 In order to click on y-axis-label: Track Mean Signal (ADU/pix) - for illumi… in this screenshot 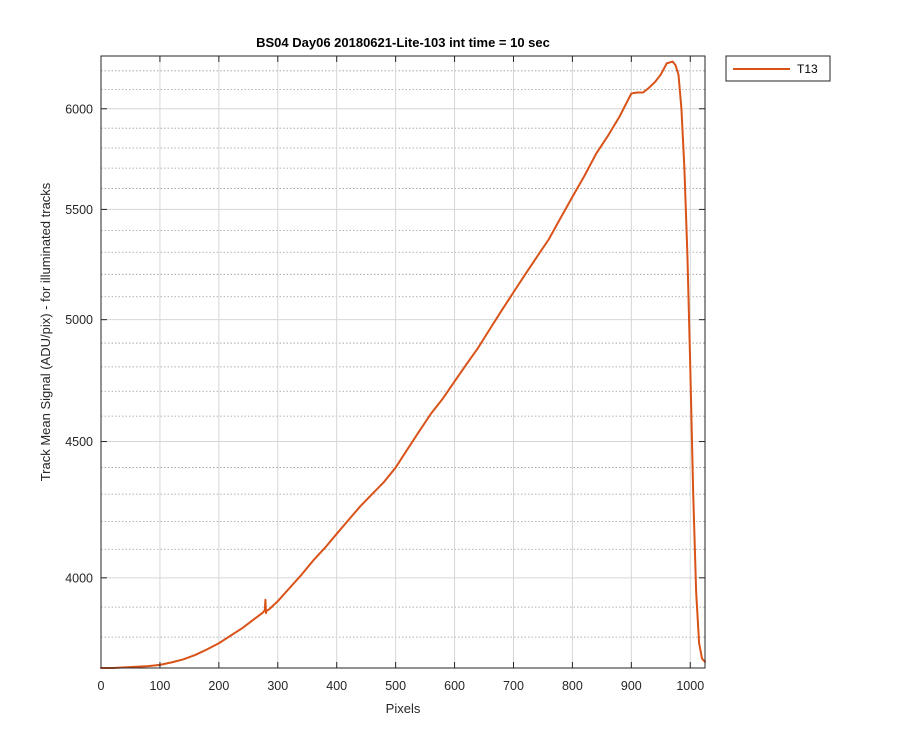, I will do `click(45, 331)`.